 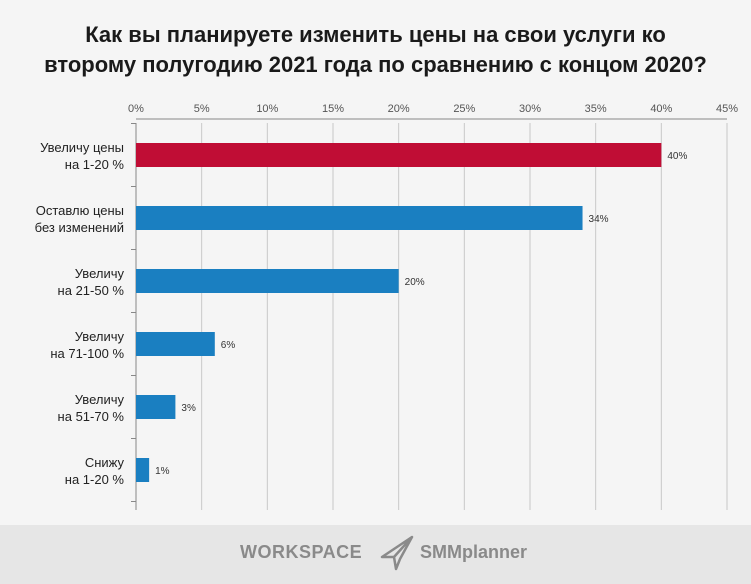 I want to click on category-label: Оставлю цены, so click(x=80, y=210).